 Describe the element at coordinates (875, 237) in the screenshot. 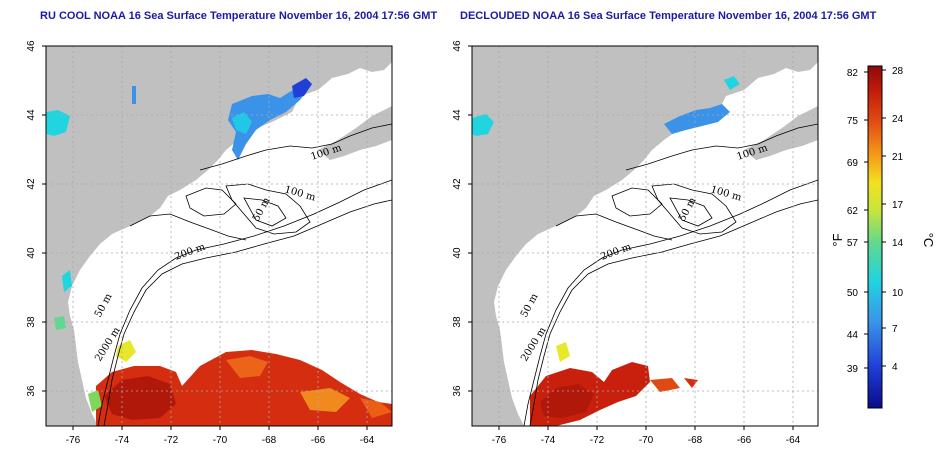

I see `colorbar-gradient` at that location.